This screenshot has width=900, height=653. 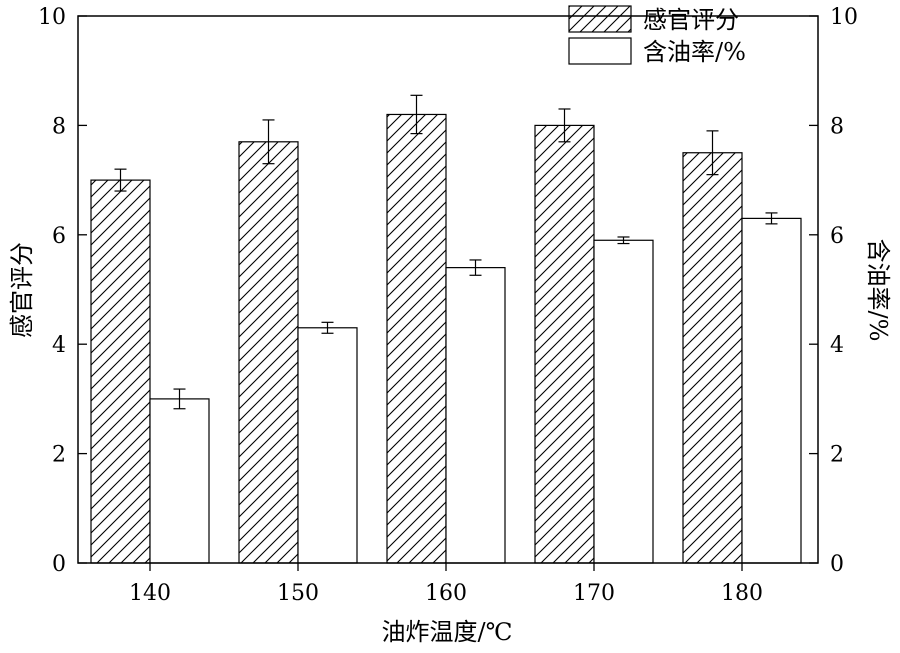 I want to click on y-tick-label-left: 4, so click(x=59, y=345).